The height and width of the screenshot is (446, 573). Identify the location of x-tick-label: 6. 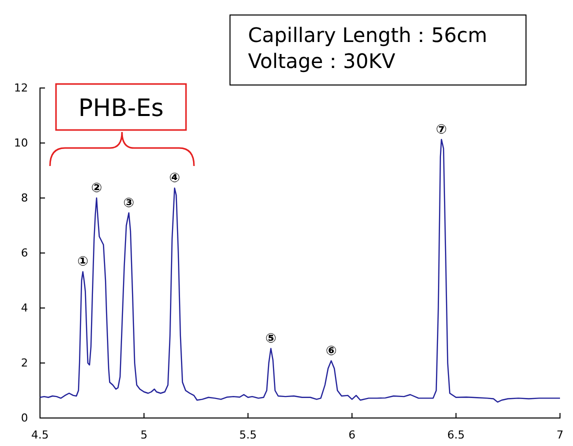
(352, 435).